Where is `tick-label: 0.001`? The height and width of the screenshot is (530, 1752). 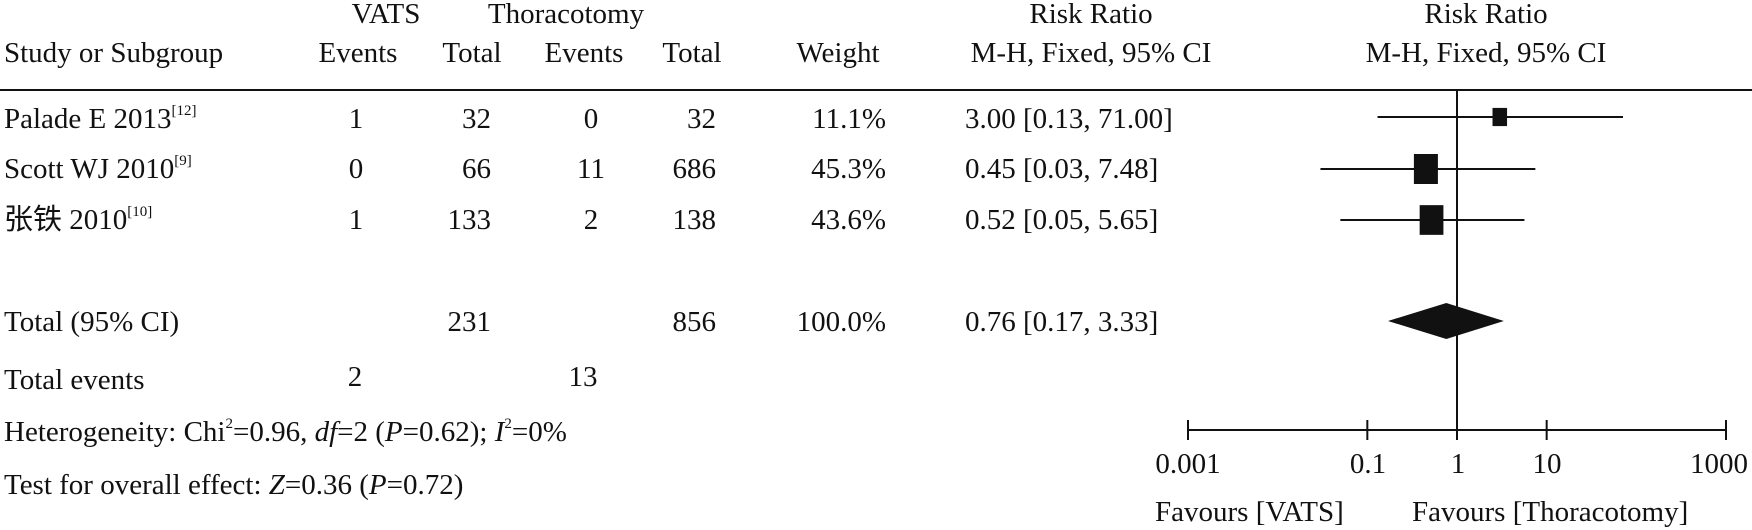 tick-label: 0.001 is located at coordinates (1188, 464).